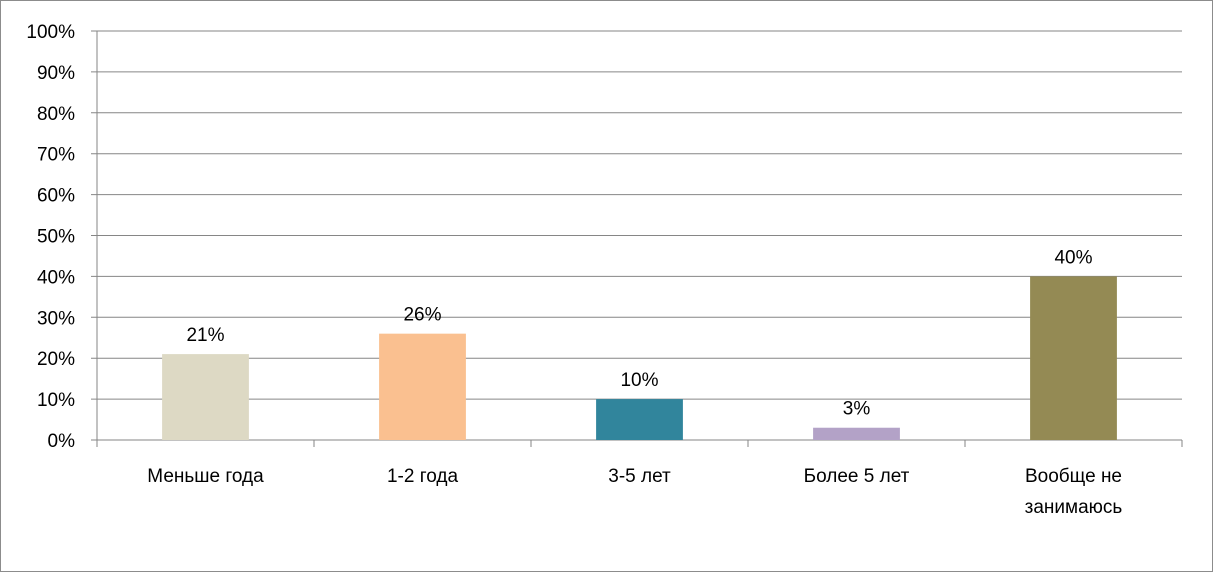 Image resolution: width=1213 pixels, height=572 pixels. I want to click on x-category-label: 1-2 года, so click(422, 476).